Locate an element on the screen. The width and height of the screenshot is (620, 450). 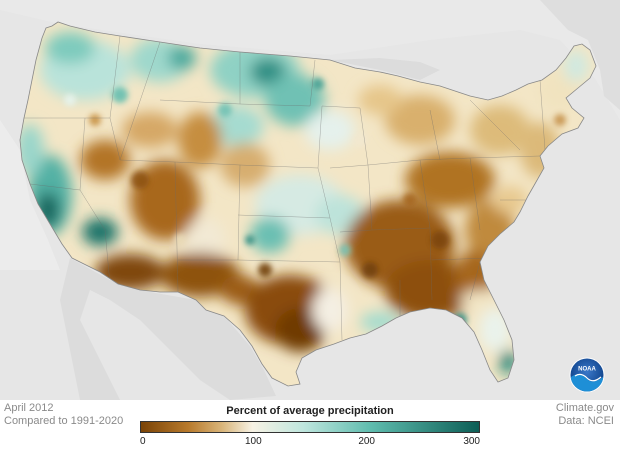
colorbar-tick-200: 200 is located at coordinates (366, 441).